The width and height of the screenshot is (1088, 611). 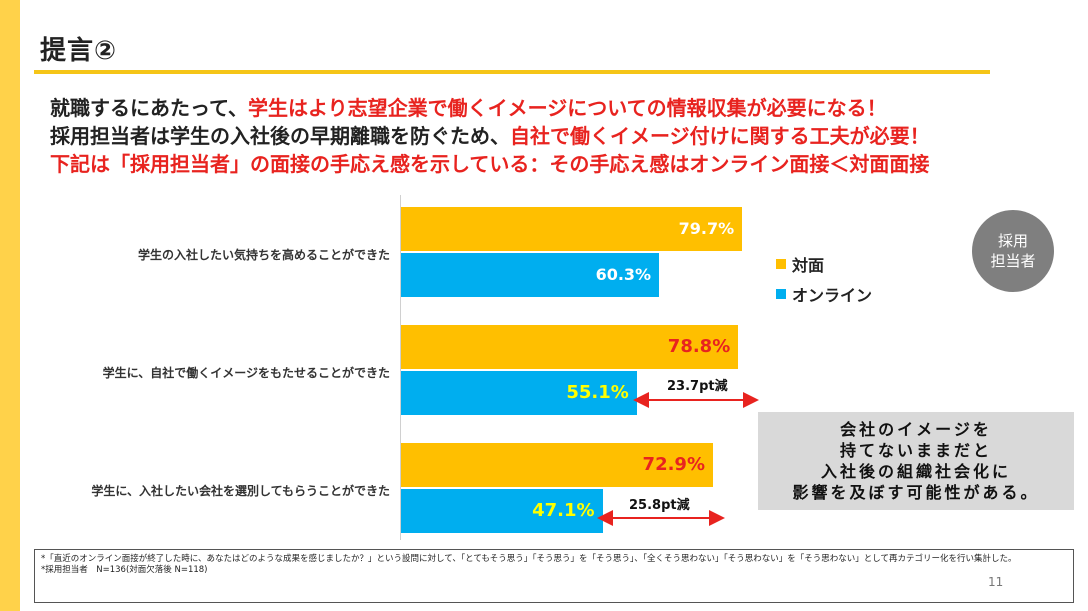 I want to click on callout-line-1: 会社のイメージを, so click(x=916, y=429).